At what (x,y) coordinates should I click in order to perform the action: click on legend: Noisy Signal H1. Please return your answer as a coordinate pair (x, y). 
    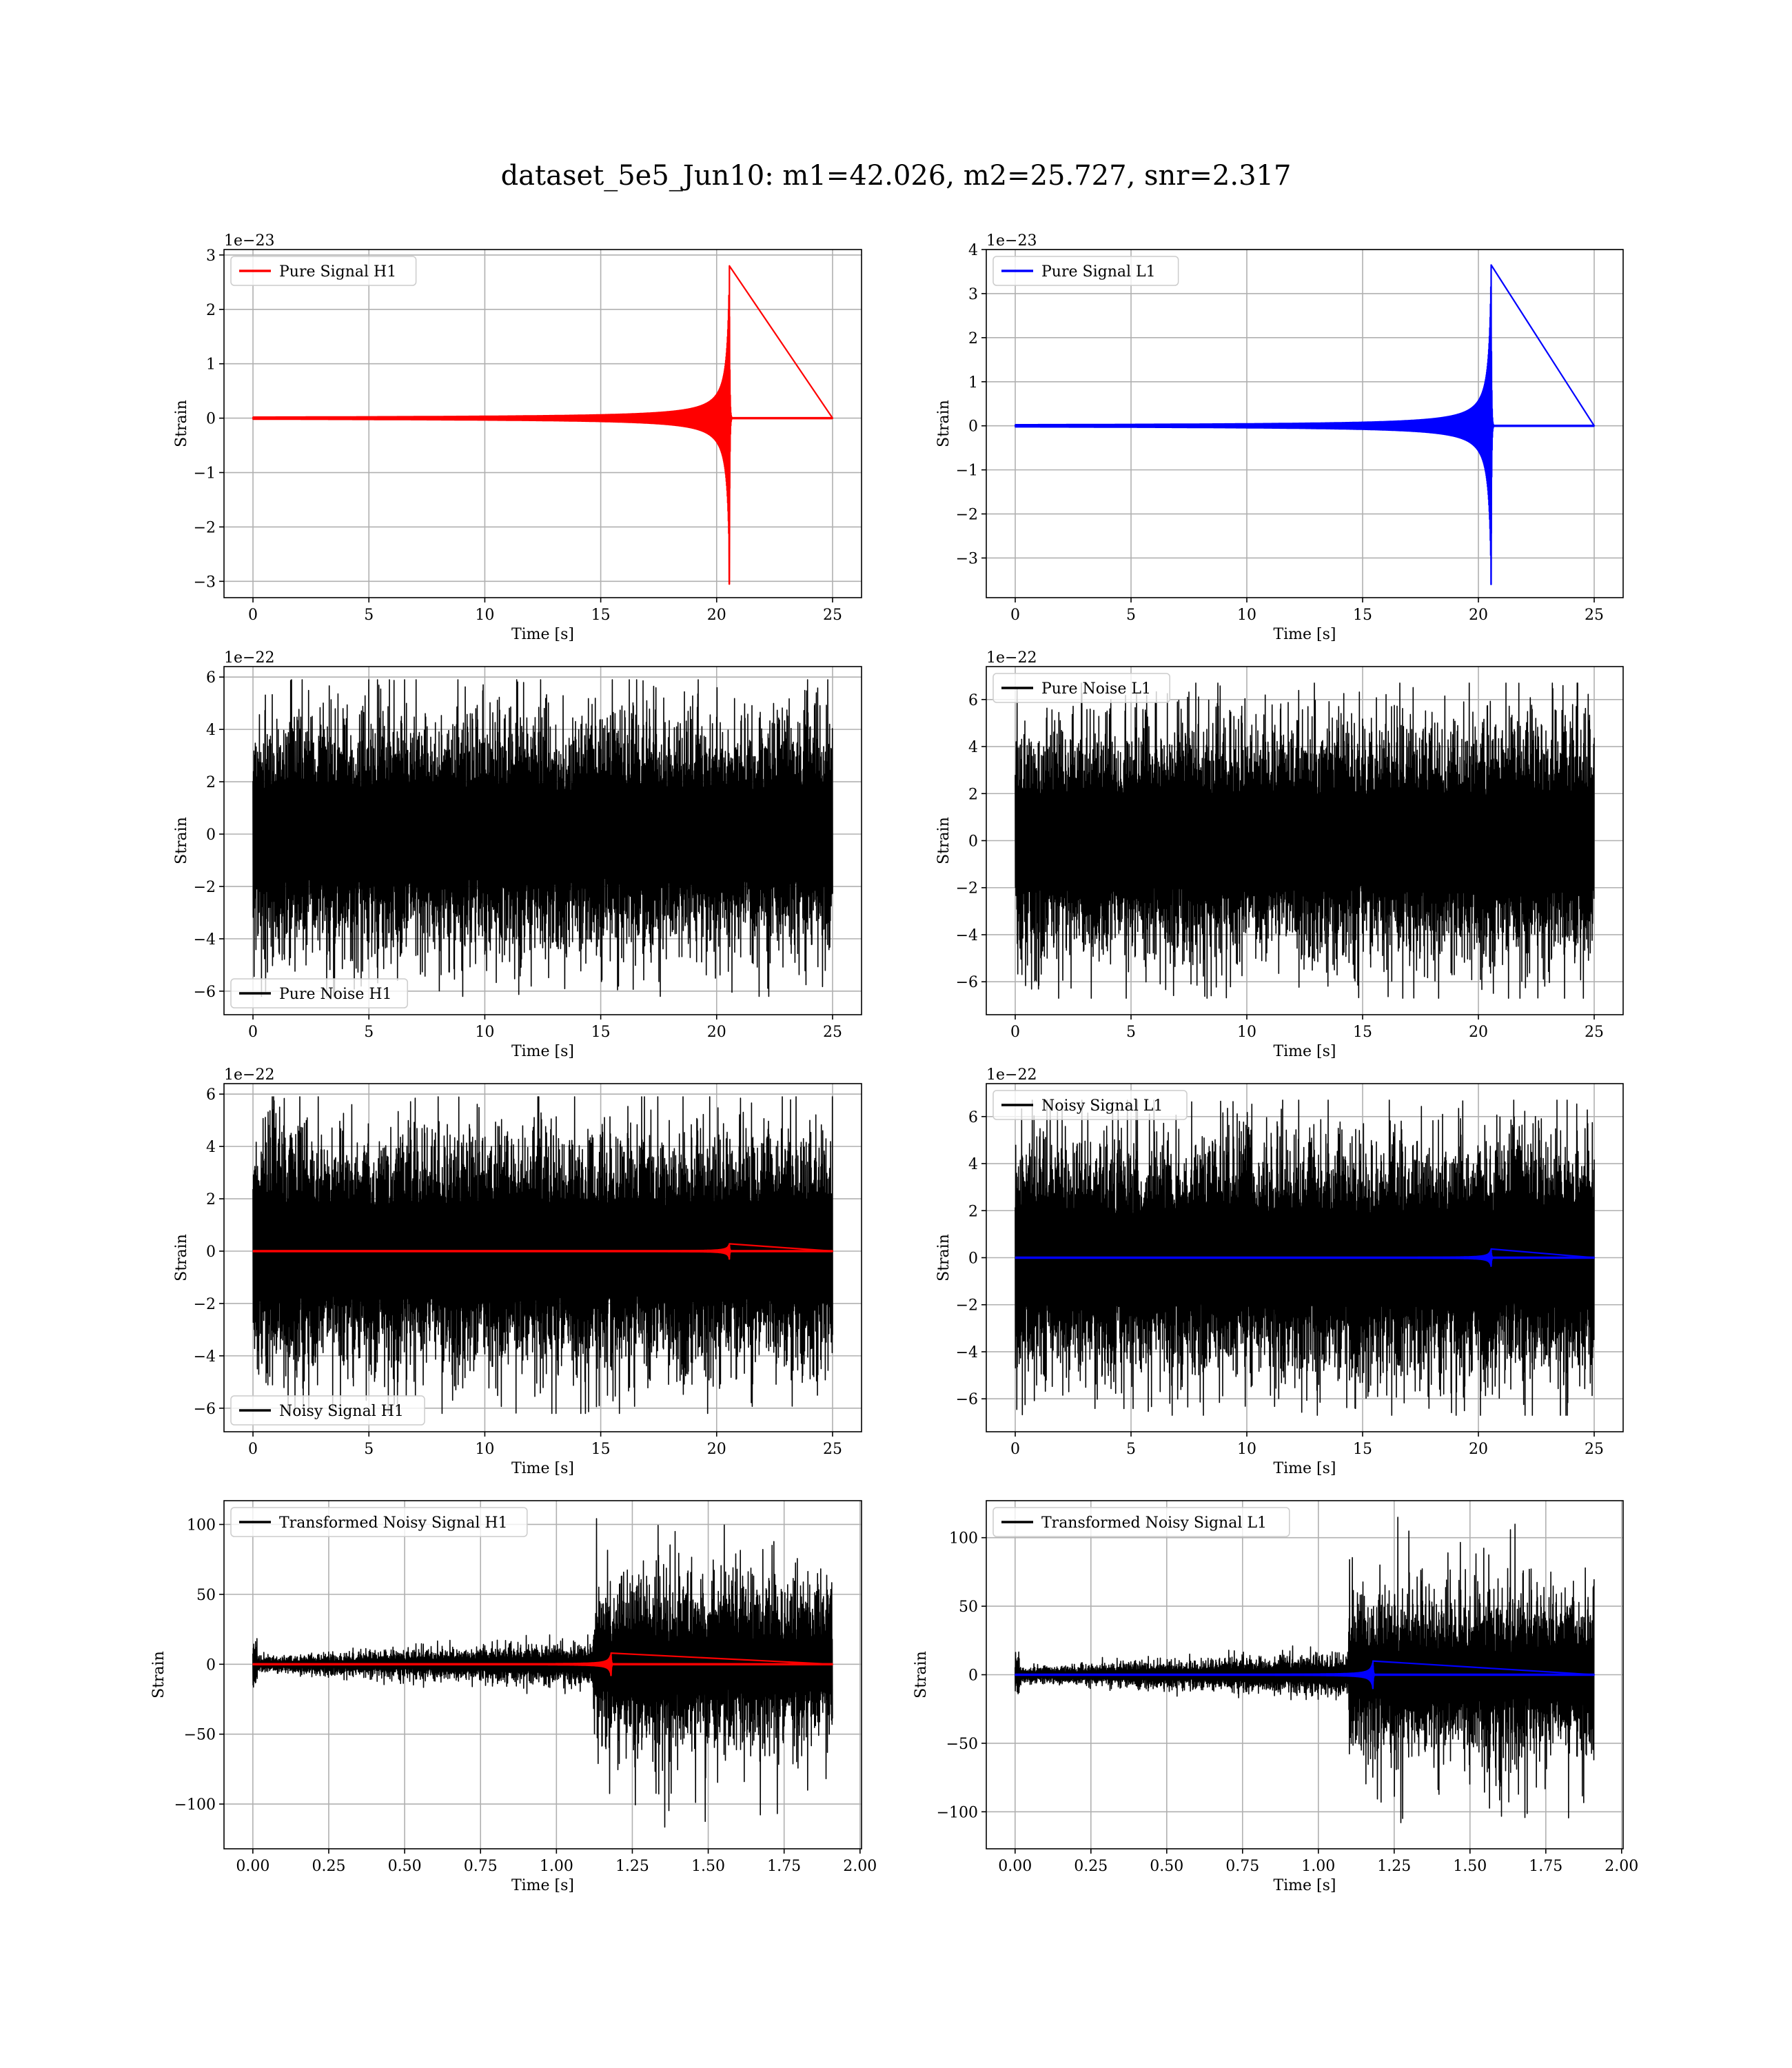
    Looking at the image, I should click on (327, 1410).